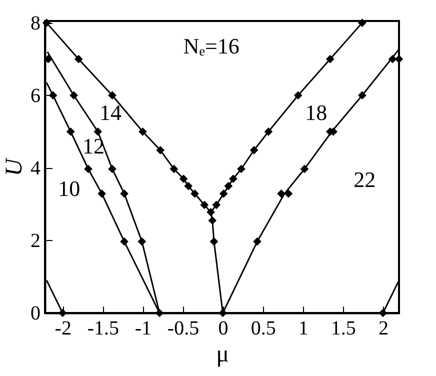 The image size is (436, 376). Describe the element at coordinates (15, 166) in the screenshot. I see `y-axis-title: U` at that location.